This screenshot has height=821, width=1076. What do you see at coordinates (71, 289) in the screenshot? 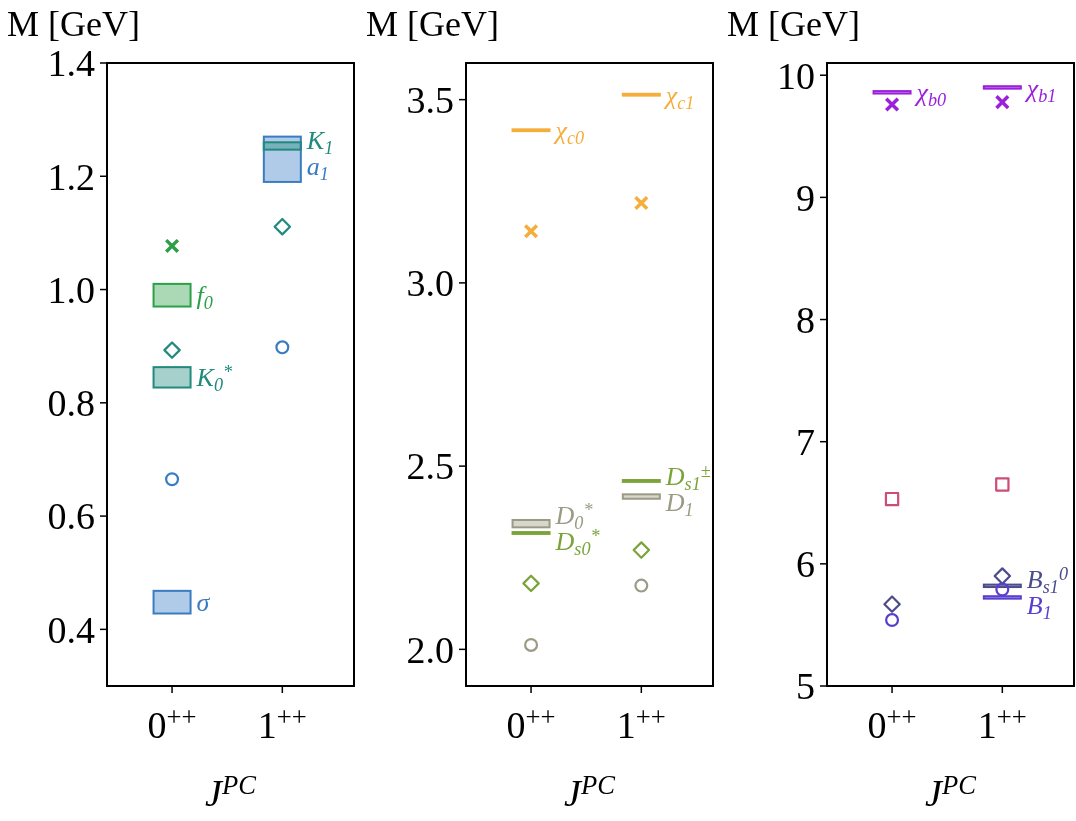
I see `y-tick-label: 1.0` at bounding box center [71, 289].